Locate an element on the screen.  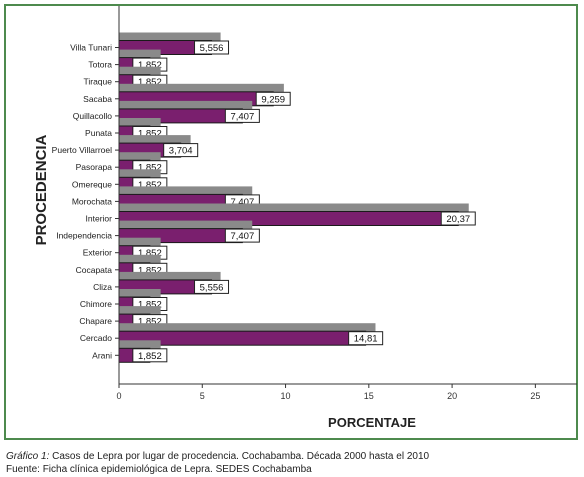
category-label-villa-tunari: Villa Tunari is located at coordinates (91, 48).